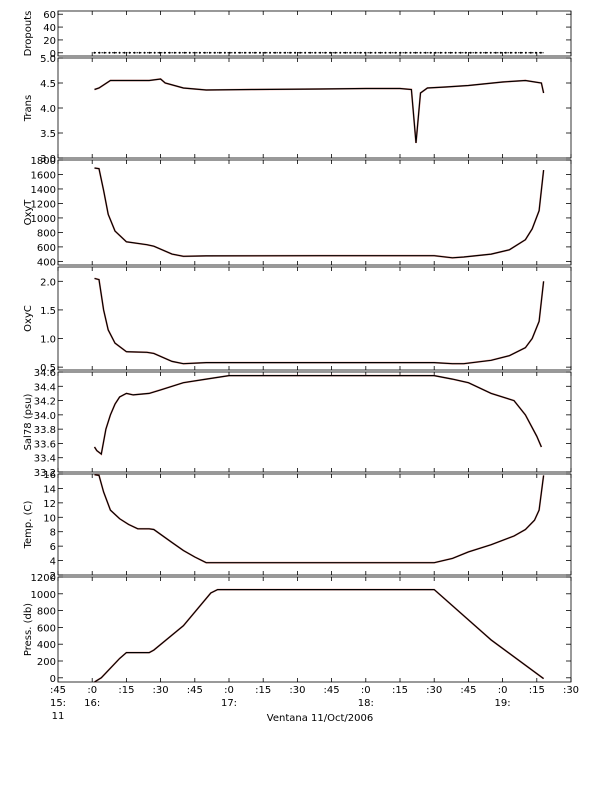  I want to click on figure-caption: Ventana 11/Oct/2006, so click(320, 718).